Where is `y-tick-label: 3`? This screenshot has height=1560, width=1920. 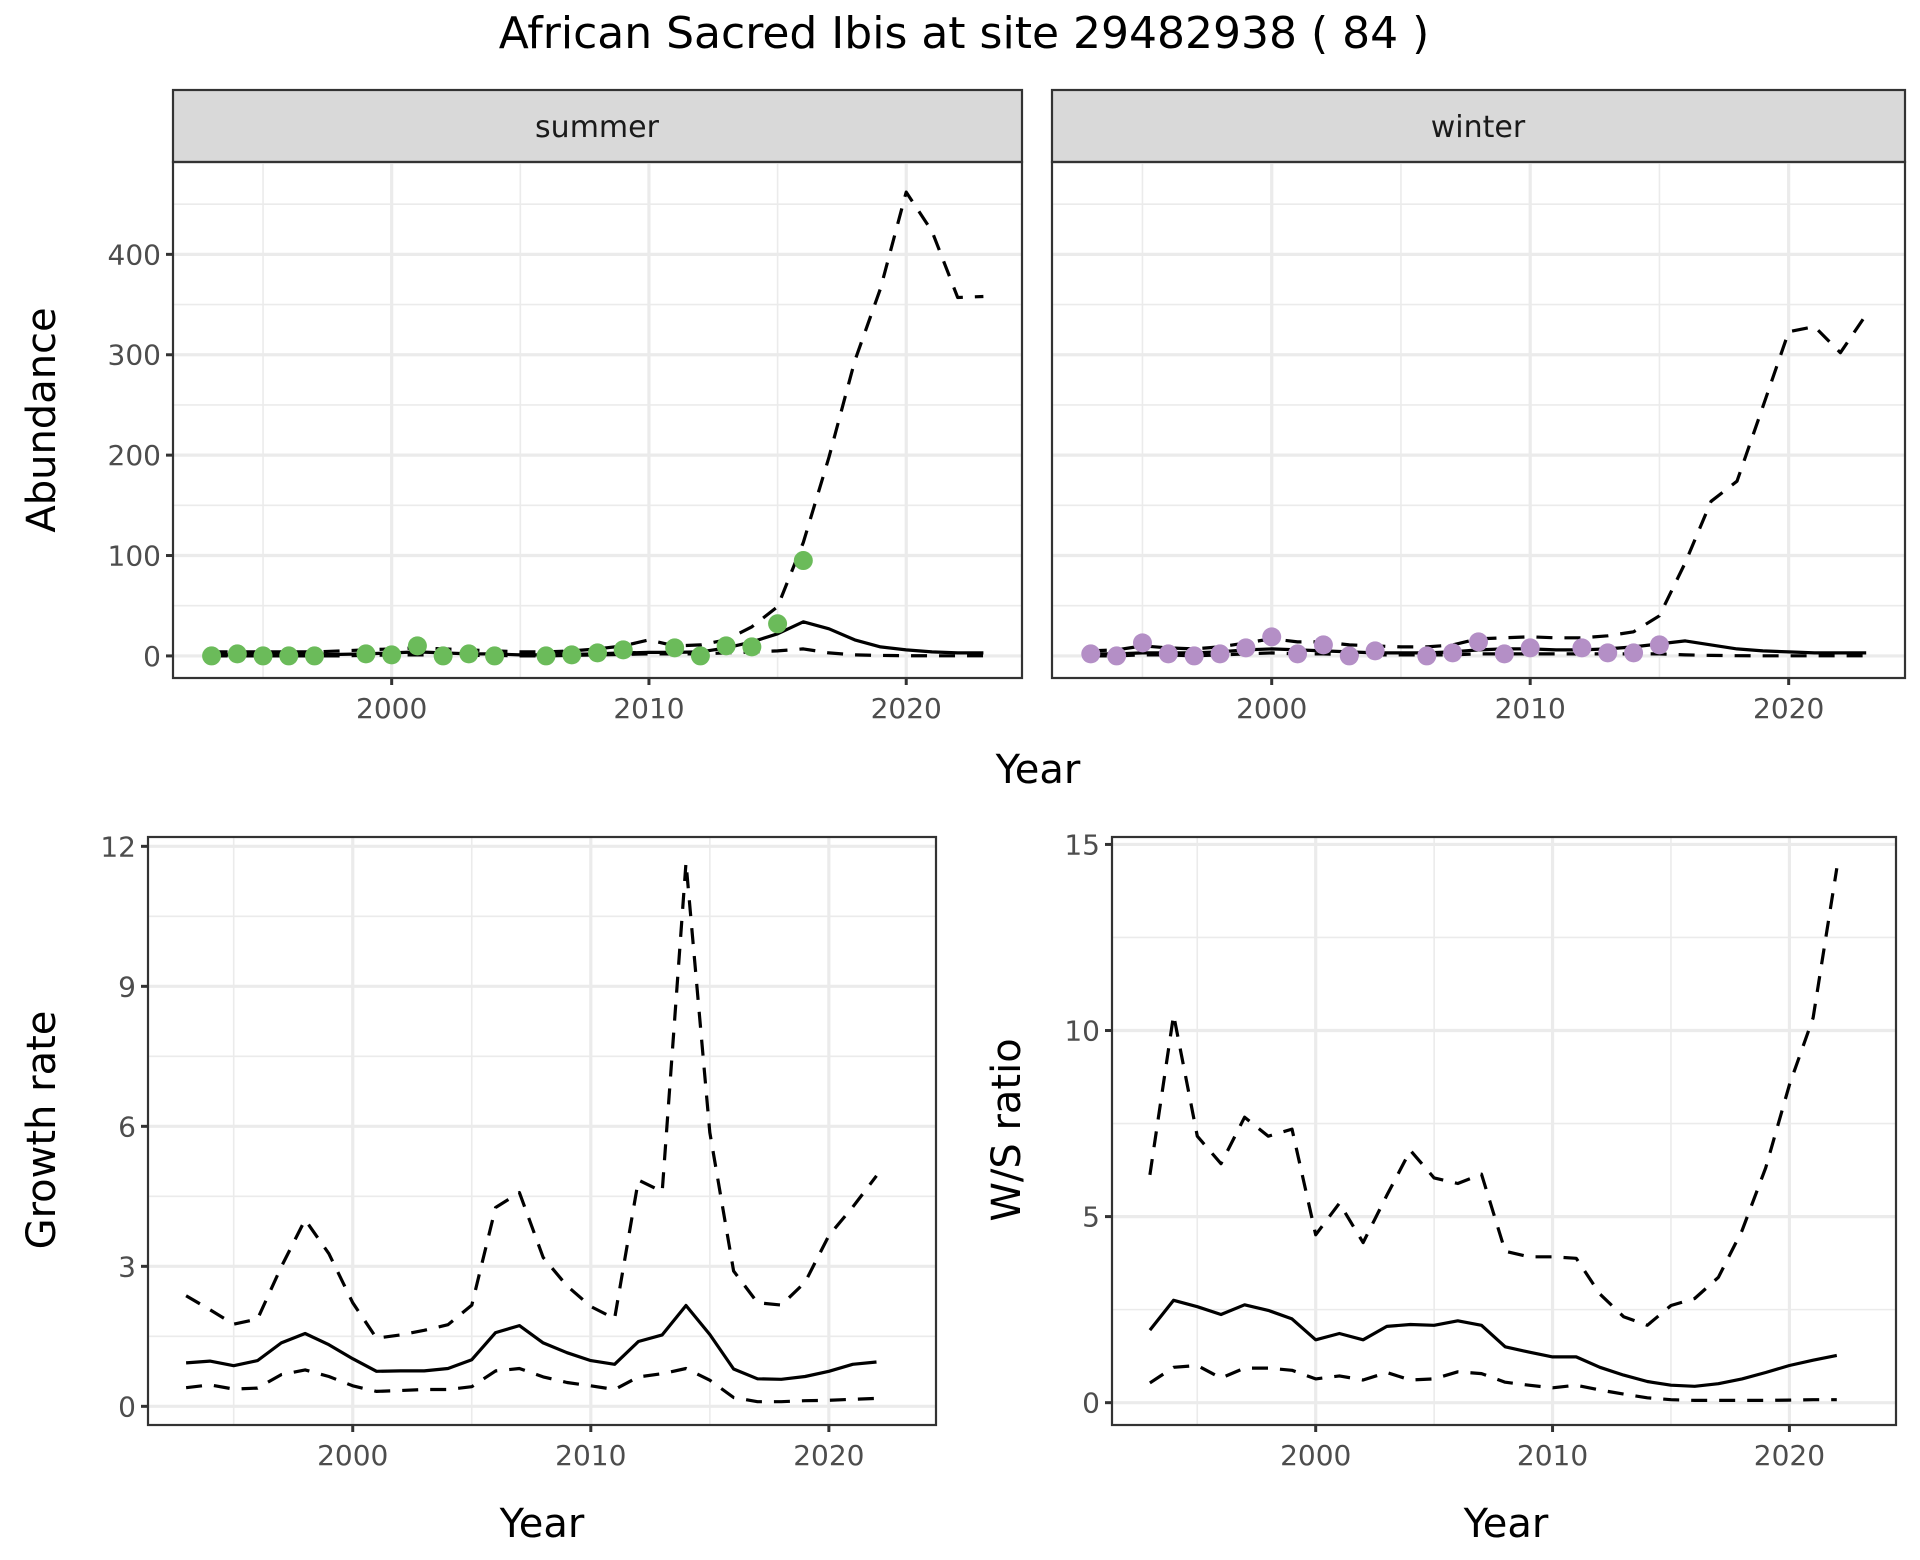
y-tick-label: 3 is located at coordinates (127, 1266).